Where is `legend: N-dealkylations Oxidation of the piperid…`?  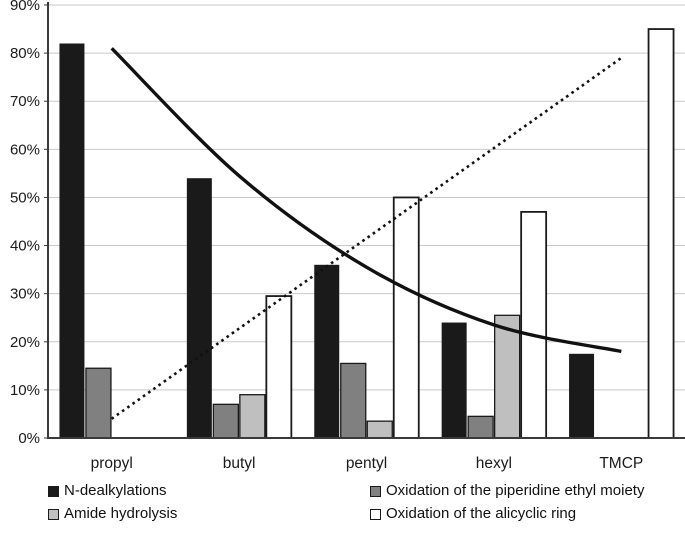
legend: N-dealkylations Oxidation of the piperid… is located at coordinates (342, 502).